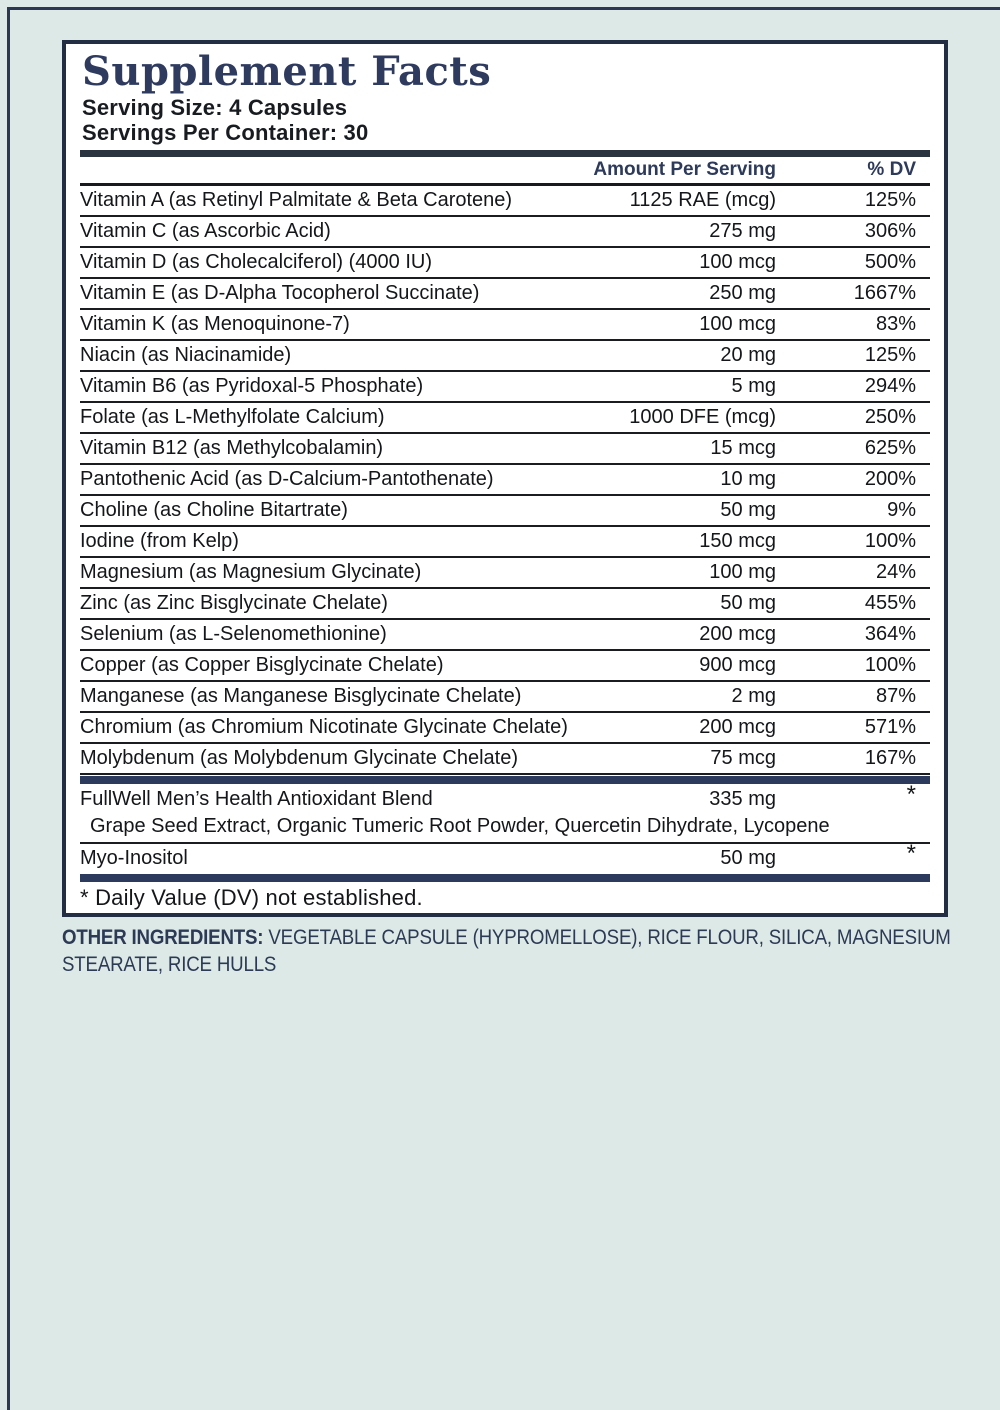 Image resolution: width=1000 pixels, height=1410 pixels. What do you see at coordinates (205, 231) in the screenshot?
I see `ingredient-name: Vitamin C (as Ascorbic Acid)` at bounding box center [205, 231].